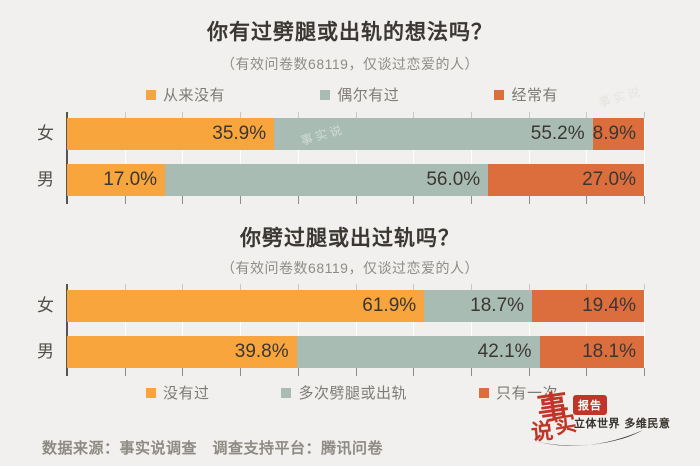  I want to click on bar-segment: 18.1%, so click(591, 352).